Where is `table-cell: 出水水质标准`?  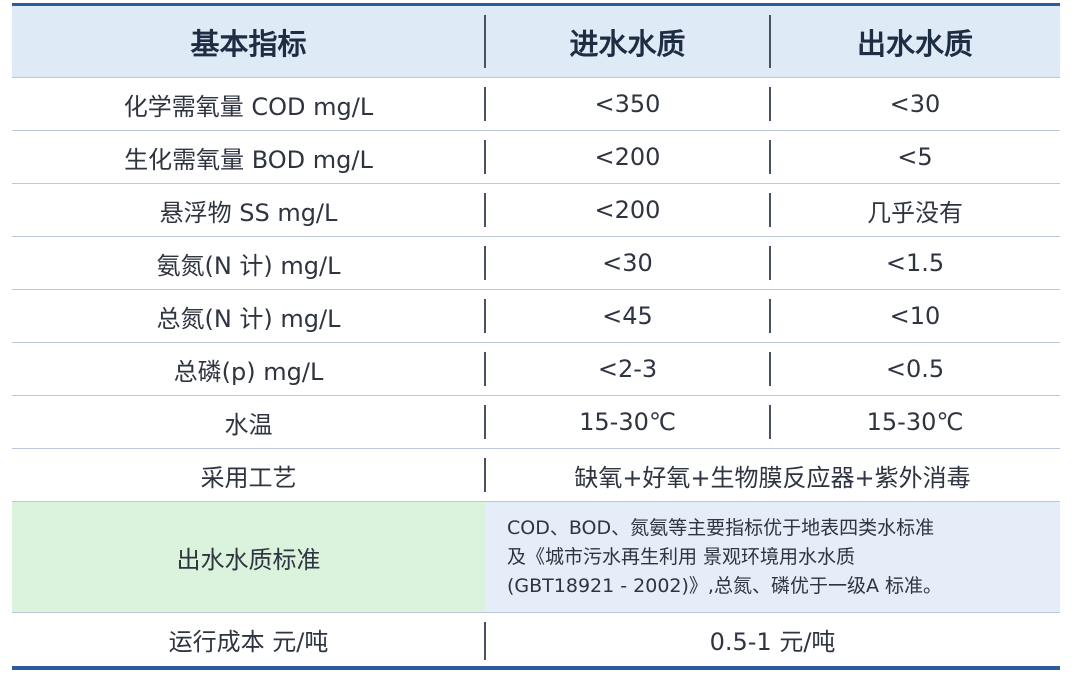
table-cell: 出水水质标准 is located at coordinates (248, 557).